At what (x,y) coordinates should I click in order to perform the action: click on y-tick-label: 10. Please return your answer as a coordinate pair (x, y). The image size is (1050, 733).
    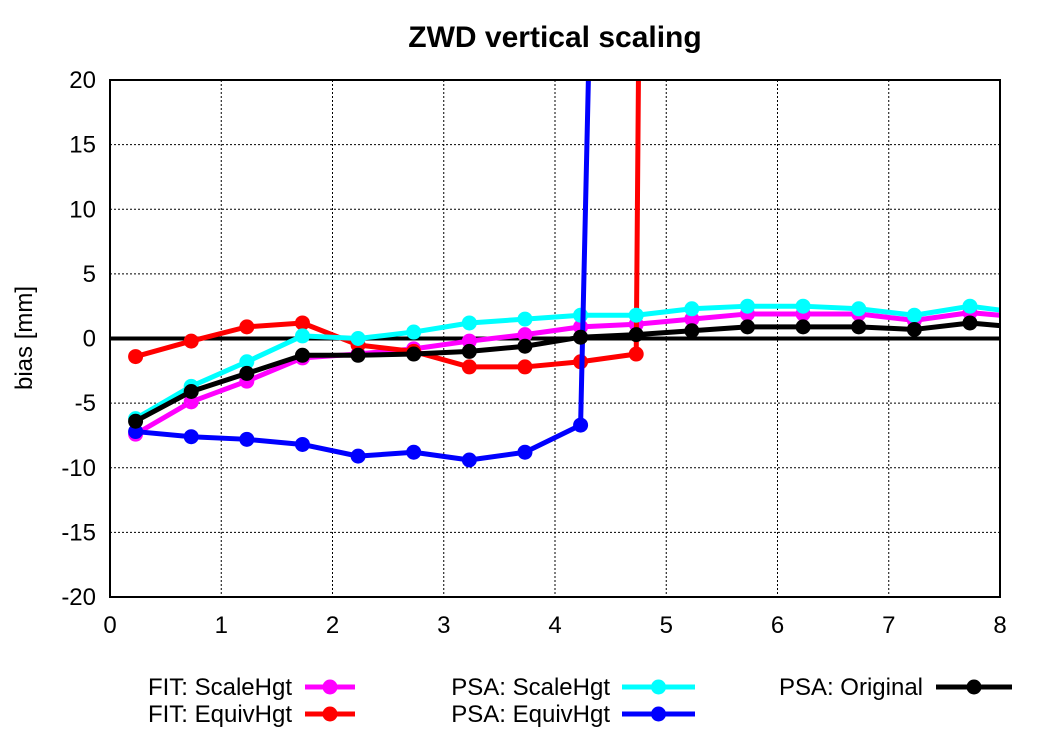
    Looking at the image, I should click on (82, 209).